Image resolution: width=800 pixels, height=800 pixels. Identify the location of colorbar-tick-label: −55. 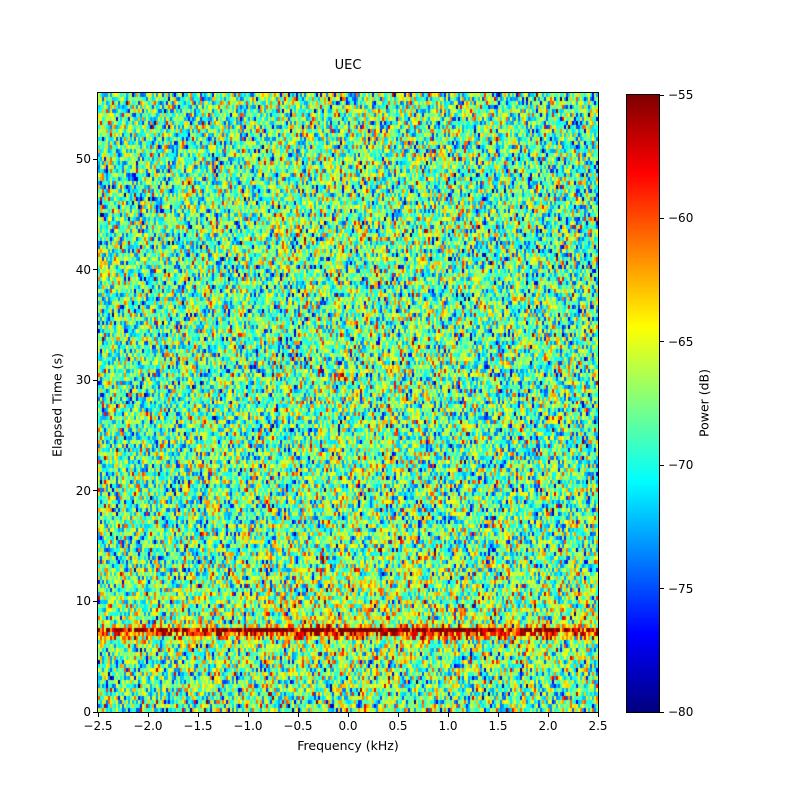
(681, 95).